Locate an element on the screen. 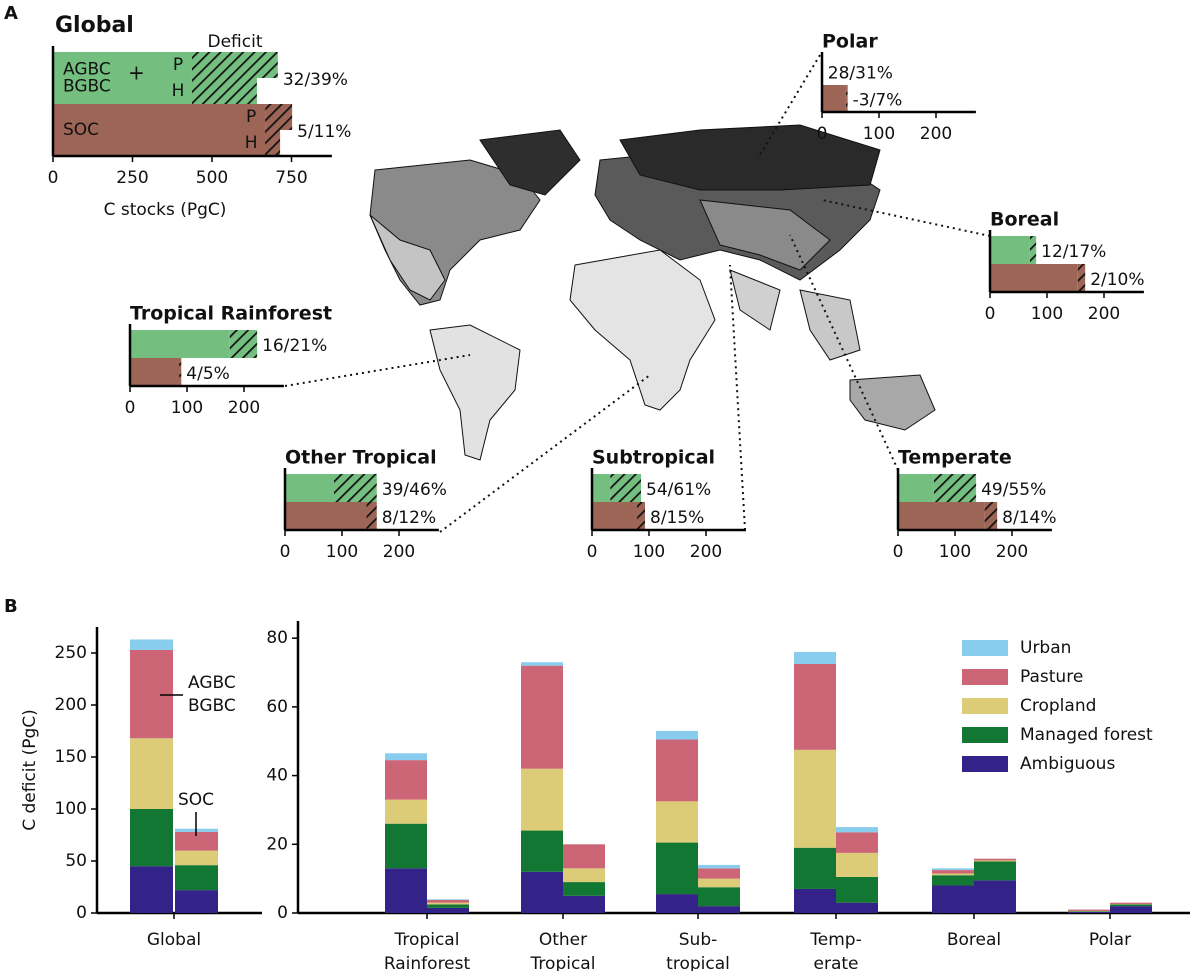  x-tick-label: Rainforest is located at coordinates (427, 962).